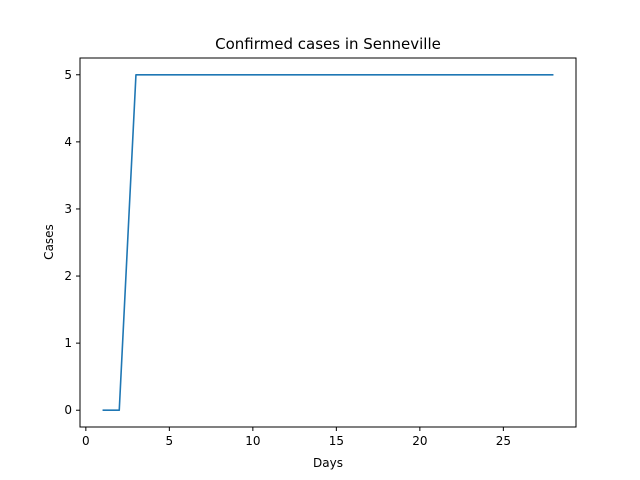 The height and width of the screenshot is (480, 640). I want to click on y-axis-label: Cases, so click(49, 242).